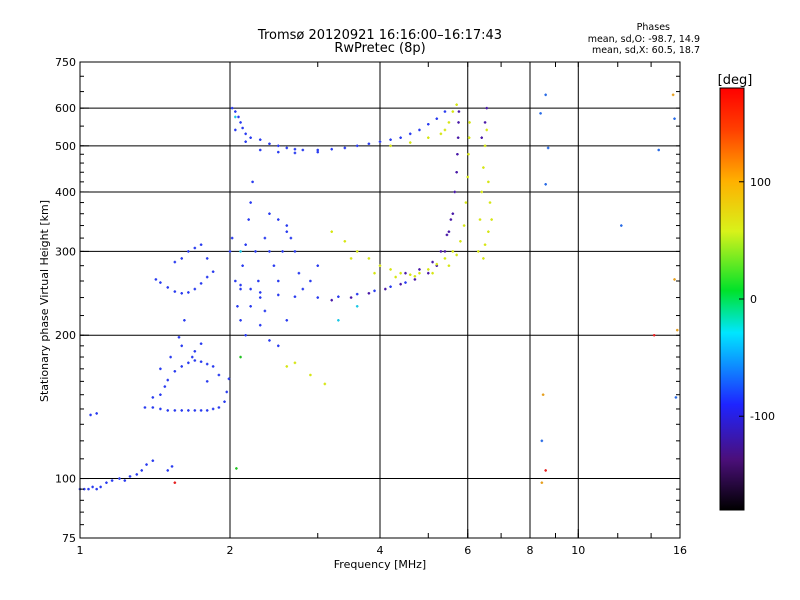 The height and width of the screenshot is (600, 800). I want to click on colorbar: 100 0 -100, so click(747, 299).